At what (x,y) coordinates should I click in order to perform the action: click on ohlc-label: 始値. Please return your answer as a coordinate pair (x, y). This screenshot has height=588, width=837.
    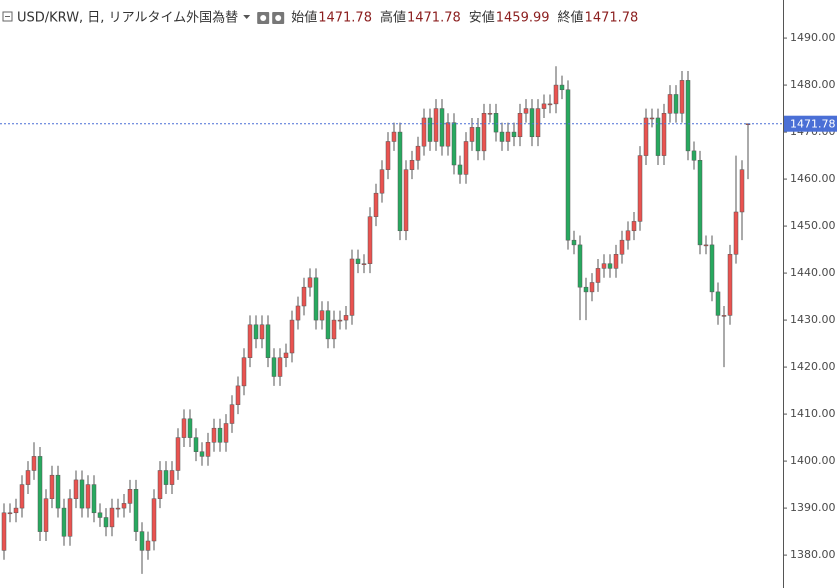
    Looking at the image, I should click on (304, 18).